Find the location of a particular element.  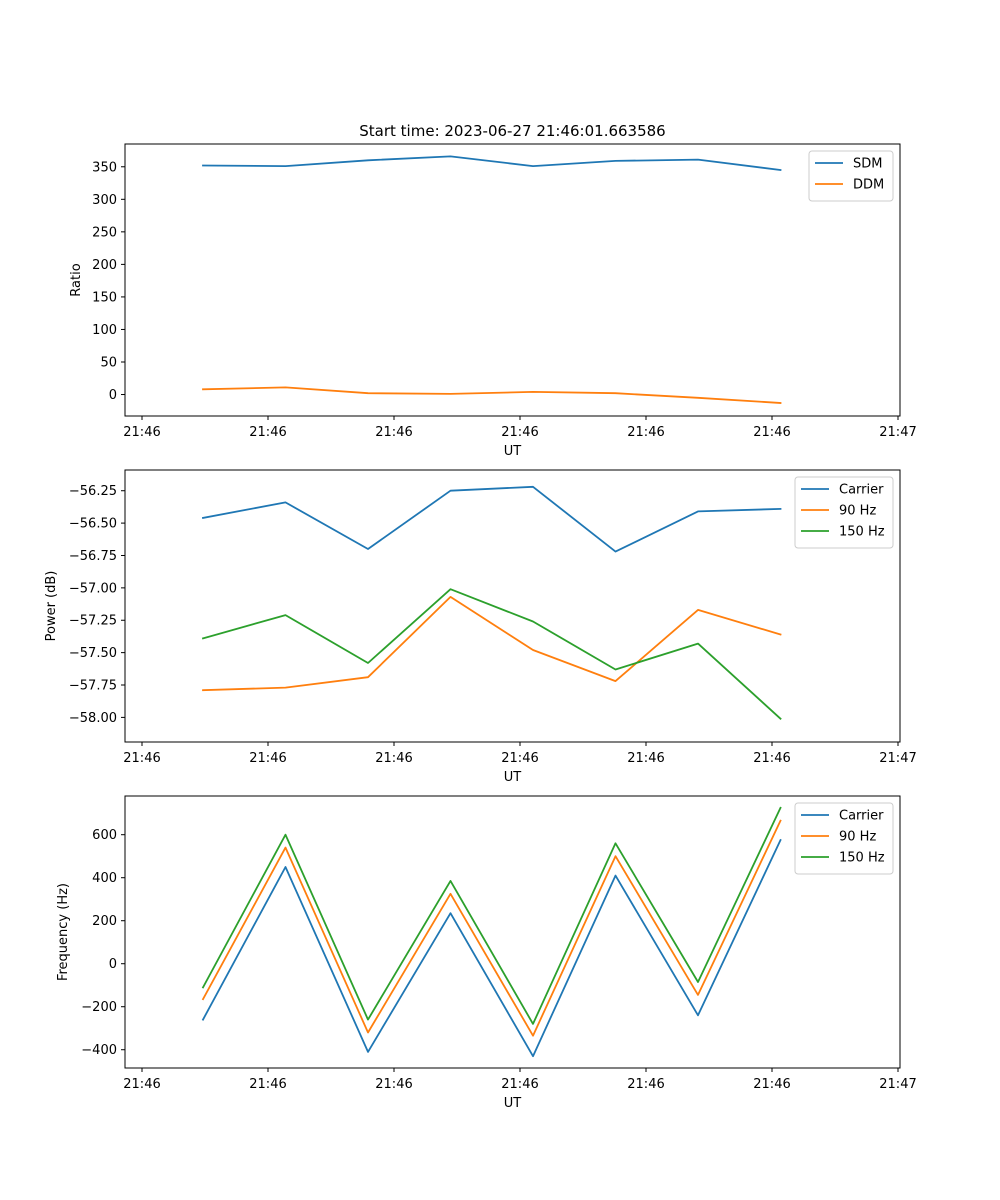

y-axis-label: Power (dB) is located at coordinates (51, 606).